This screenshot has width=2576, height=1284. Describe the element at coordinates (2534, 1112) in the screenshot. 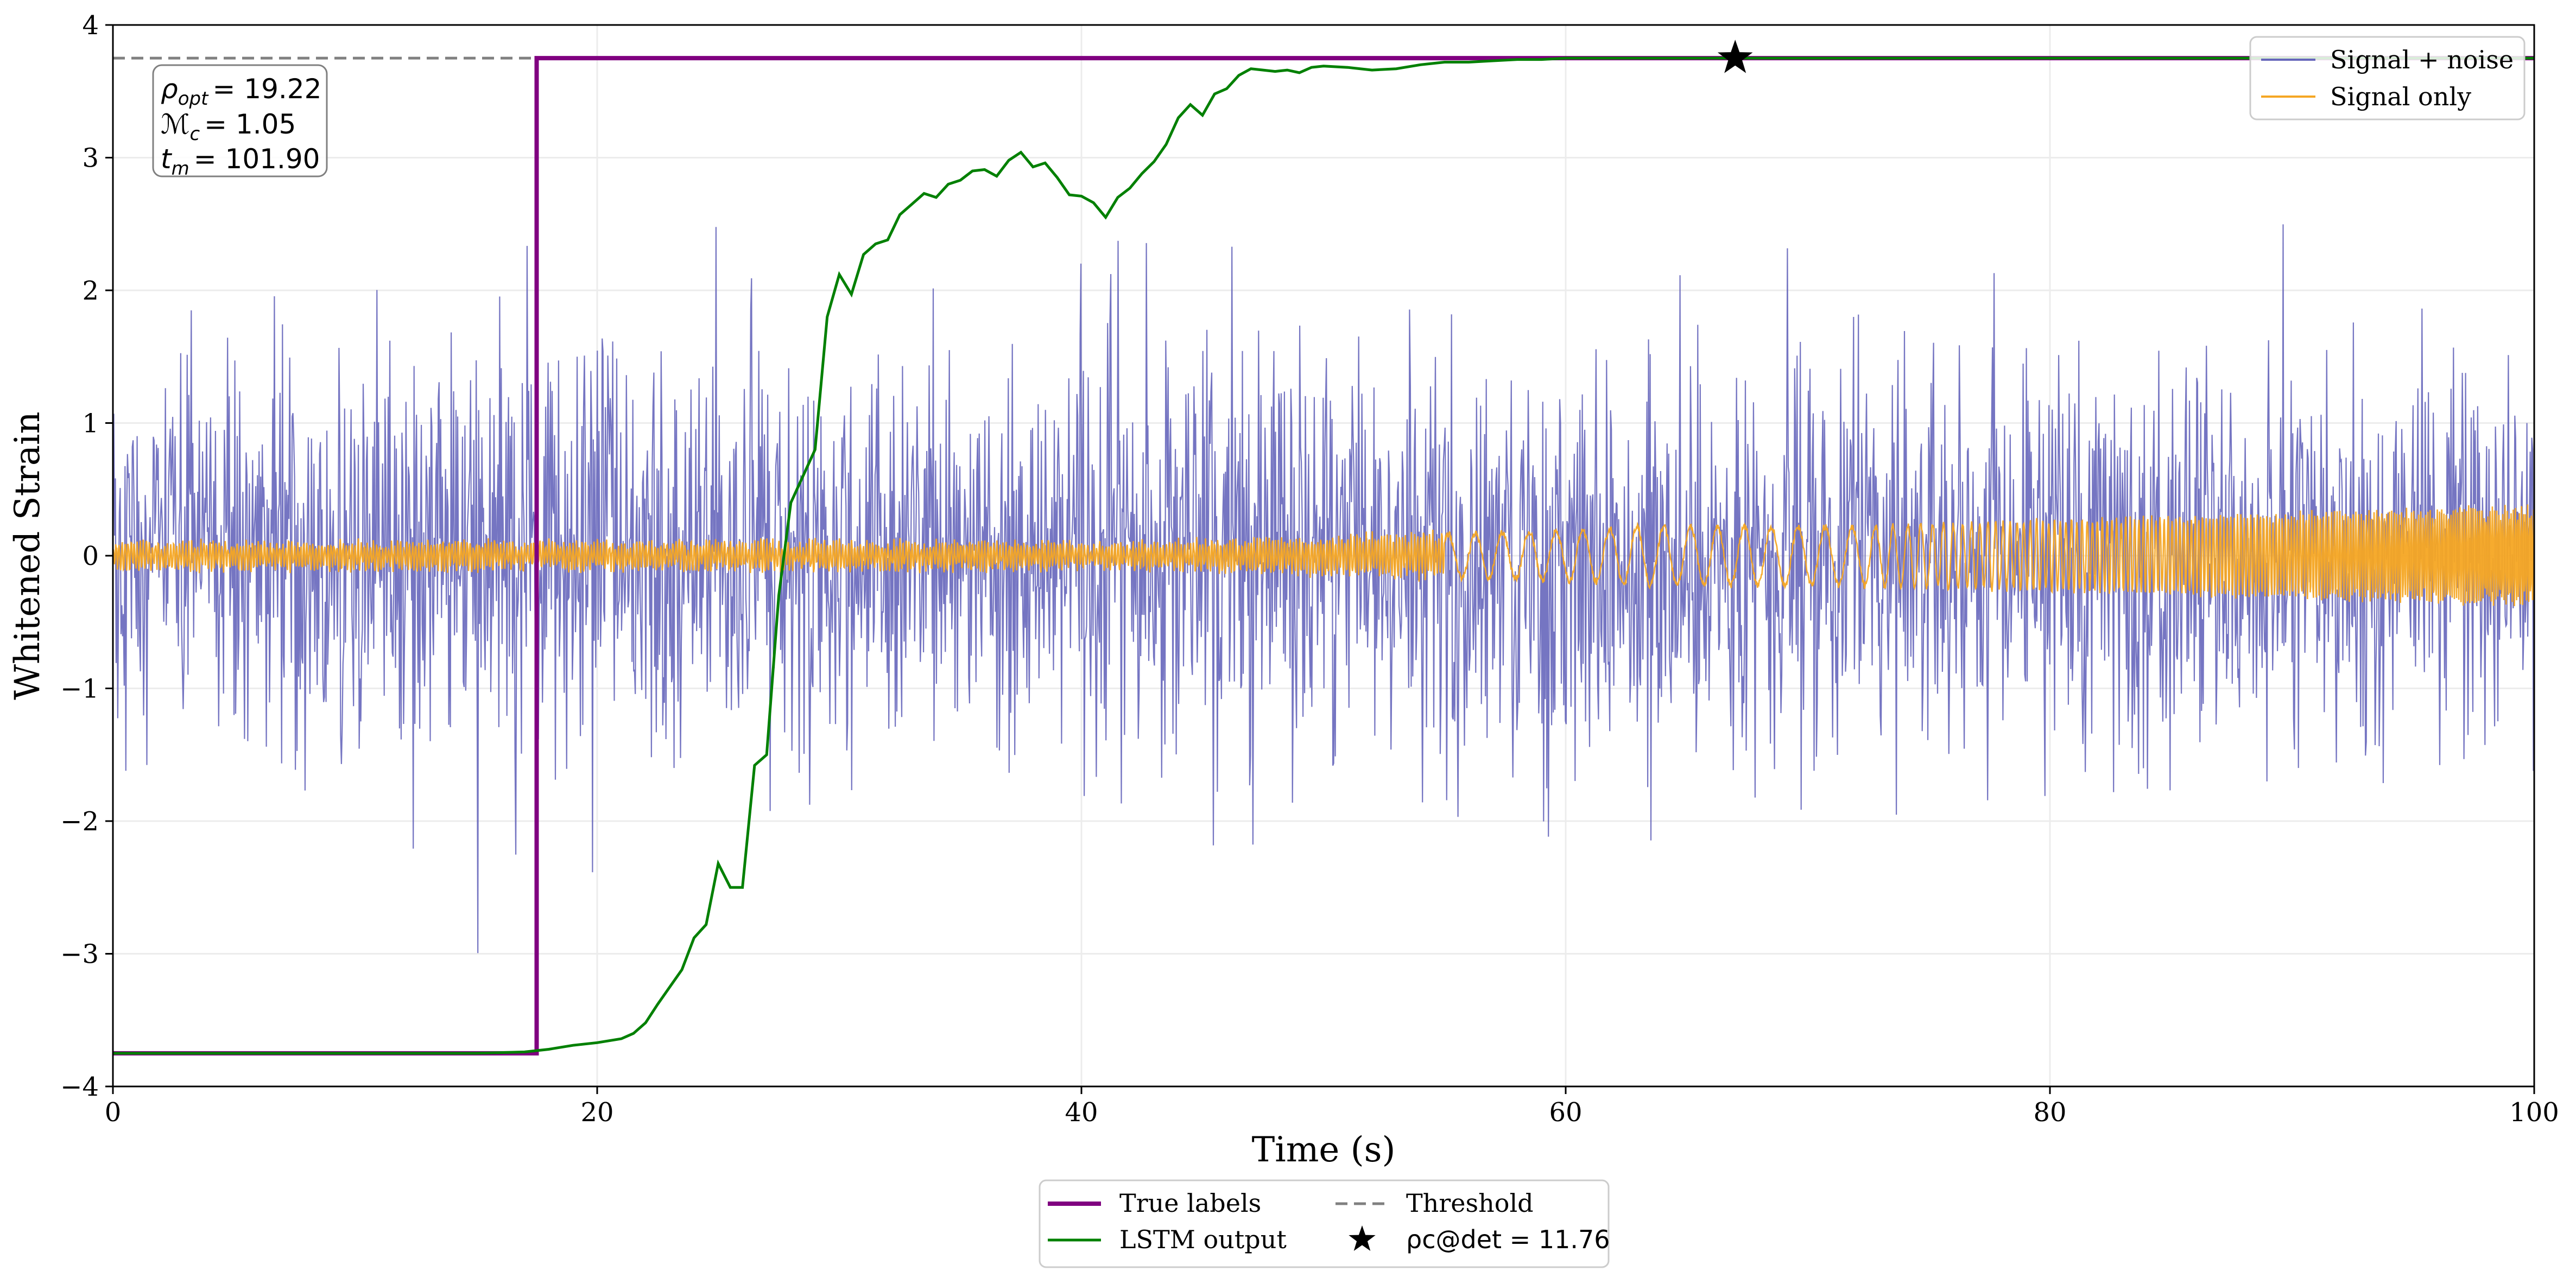

I see `x-tick-label: 100` at that location.